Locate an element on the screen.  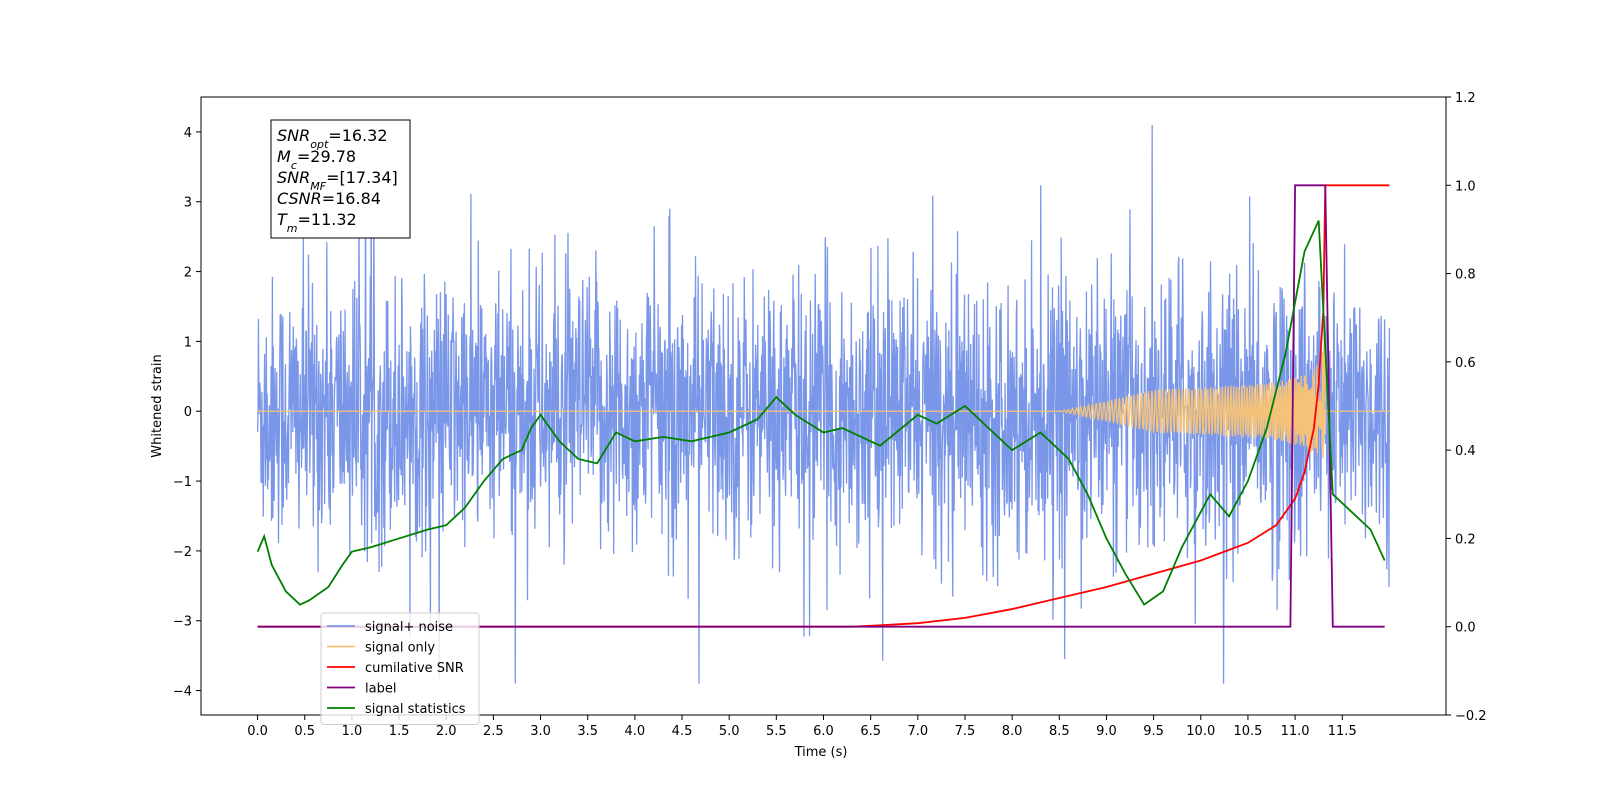
annotation-line: SNRopt=16.32 is located at coordinates (332, 138).